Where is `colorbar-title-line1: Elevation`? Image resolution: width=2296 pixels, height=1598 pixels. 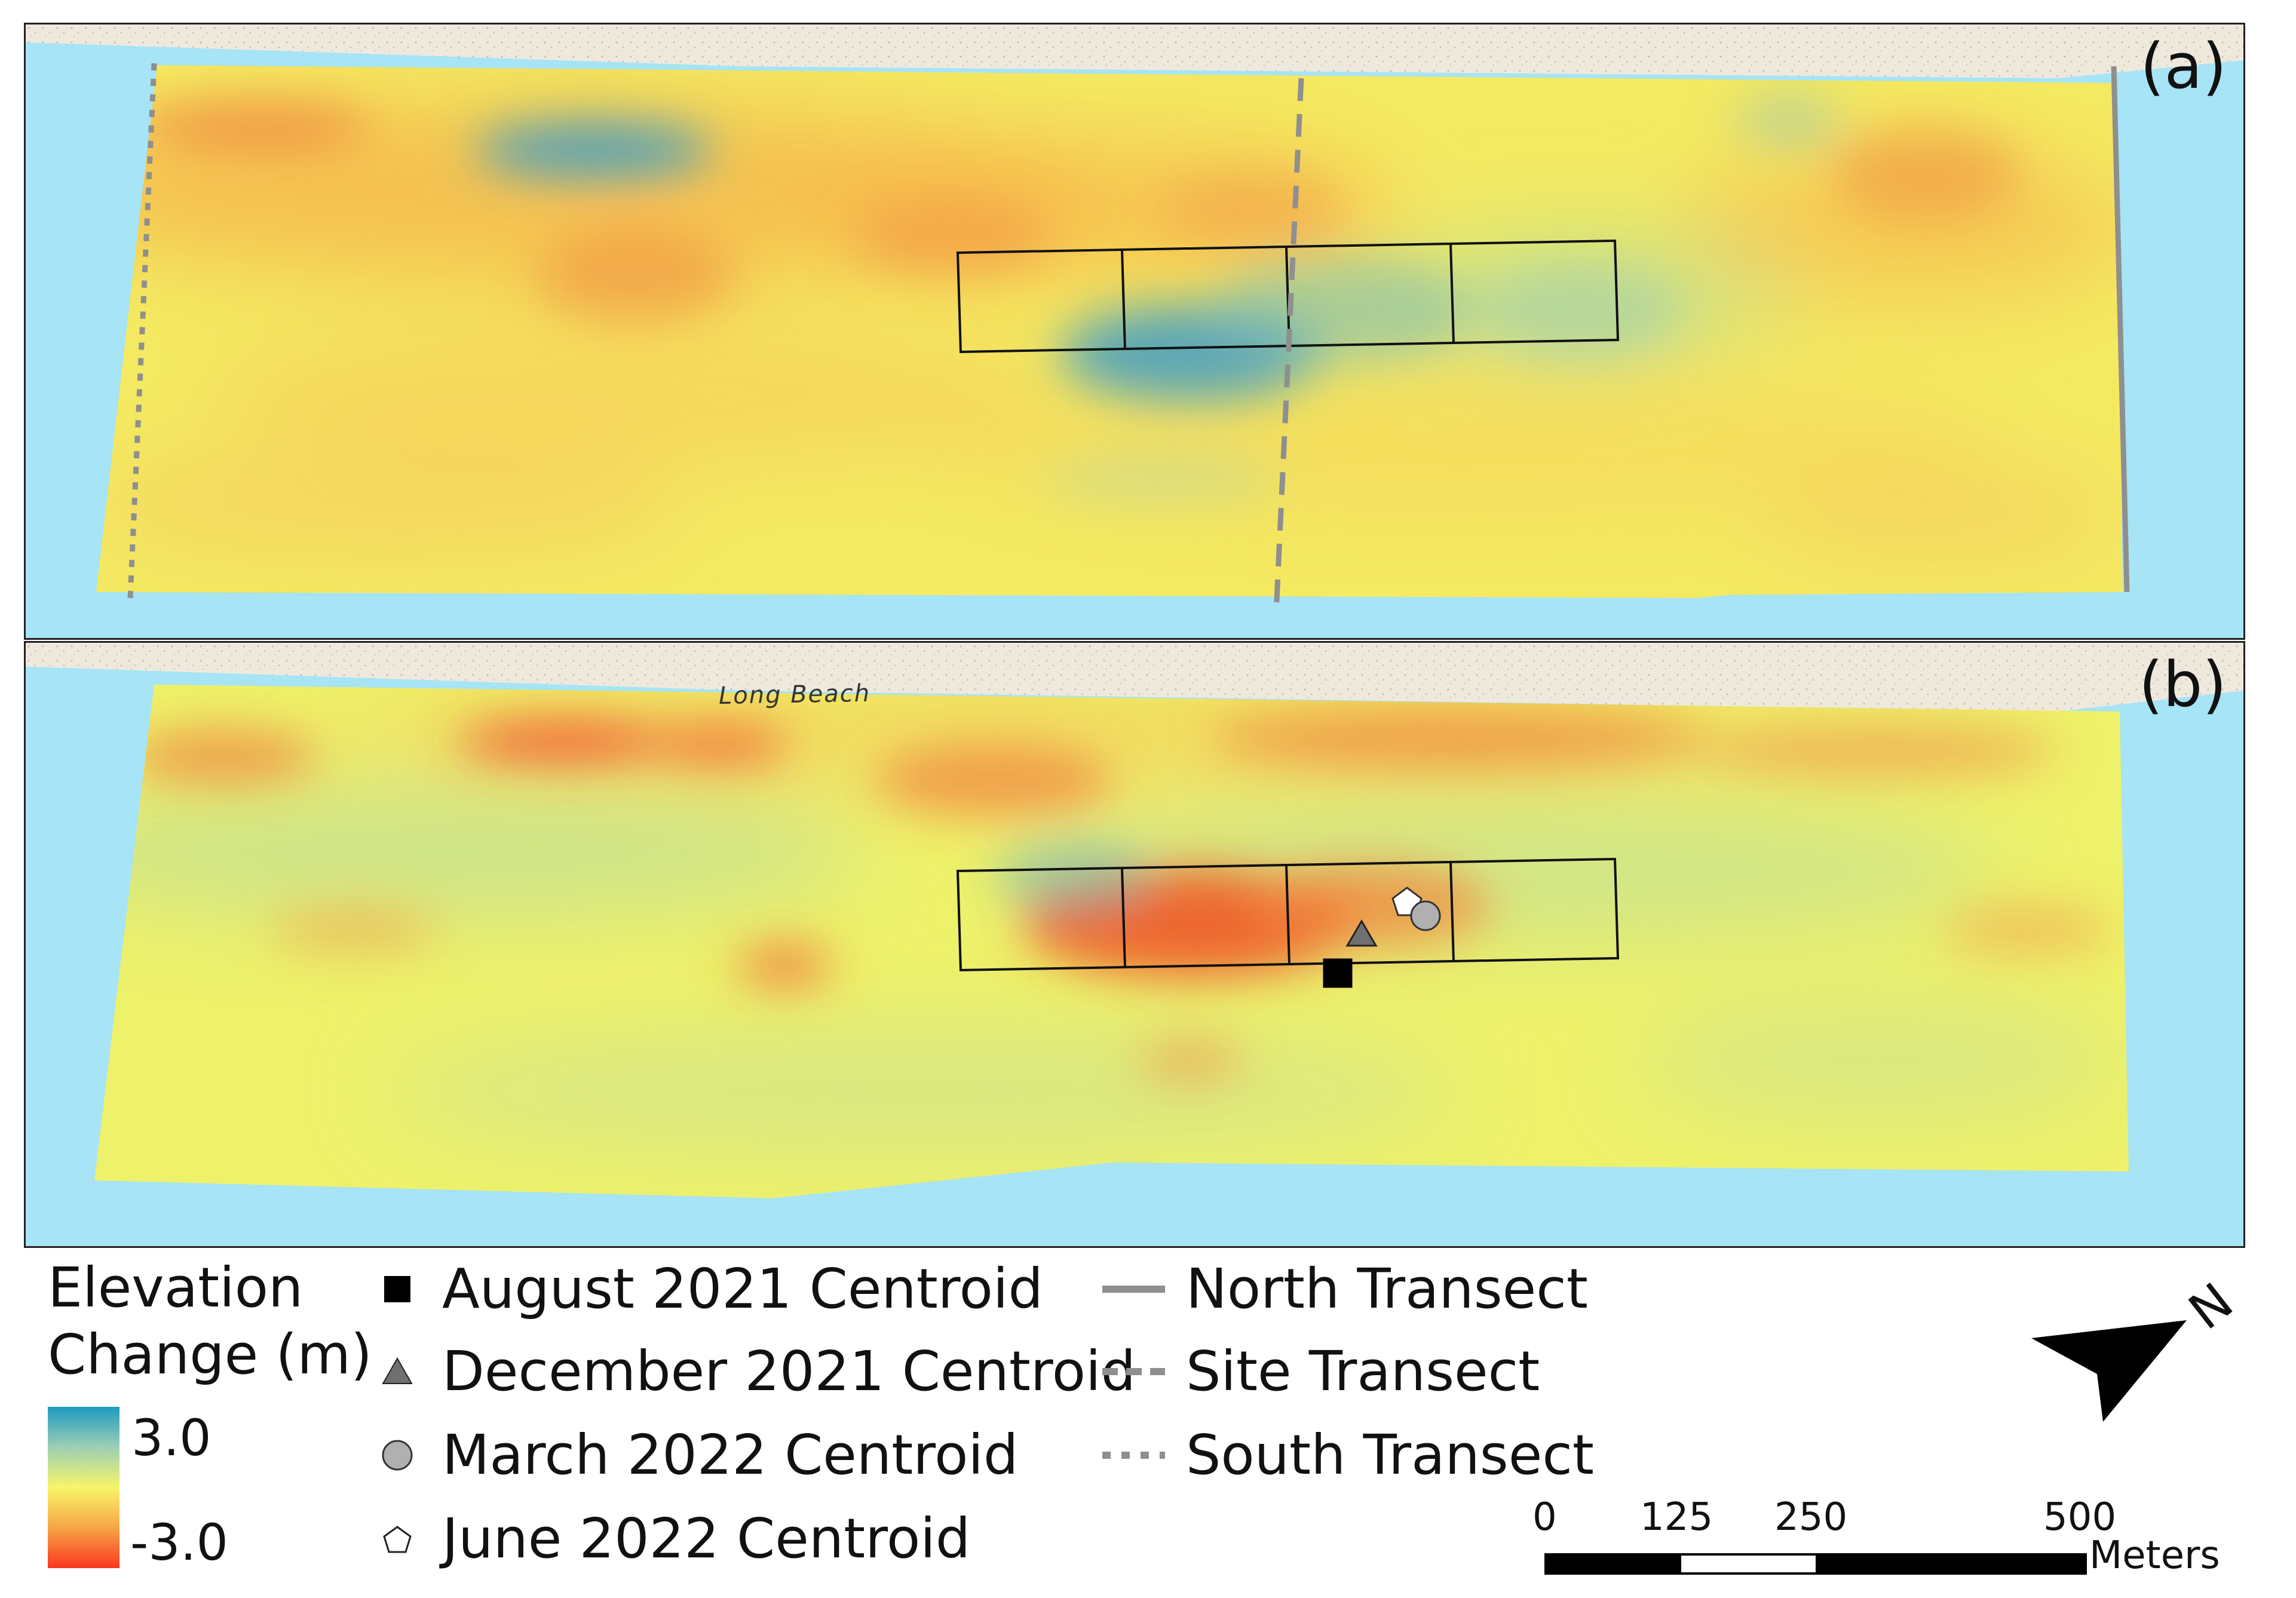
colorbar-title-line1: Elevation is located at coordinates (176, 1288).